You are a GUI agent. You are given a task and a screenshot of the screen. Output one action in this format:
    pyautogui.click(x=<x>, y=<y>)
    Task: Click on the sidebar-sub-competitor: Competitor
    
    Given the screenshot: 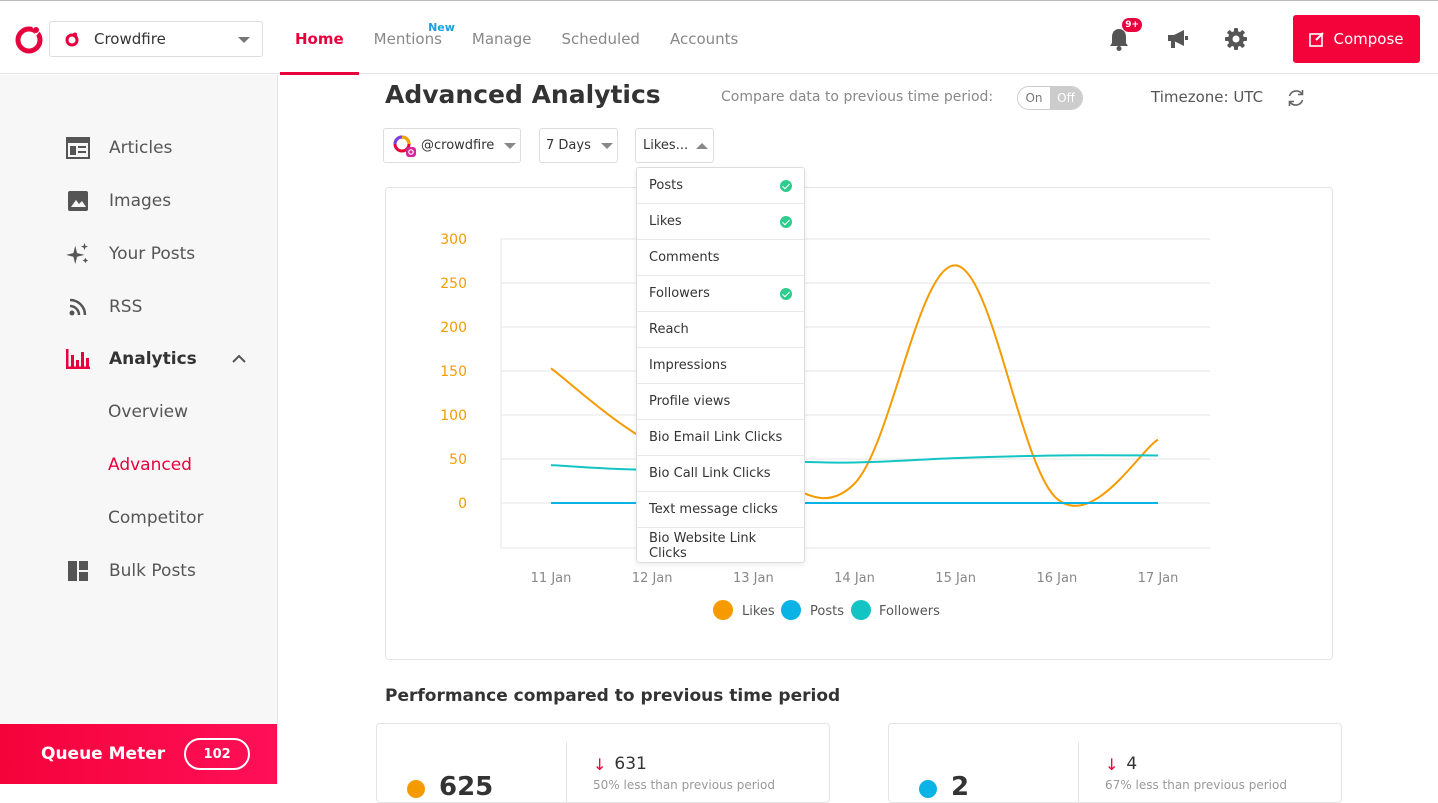 What is the action you would take?
    pyautogui.click(x=156, y=518)
    